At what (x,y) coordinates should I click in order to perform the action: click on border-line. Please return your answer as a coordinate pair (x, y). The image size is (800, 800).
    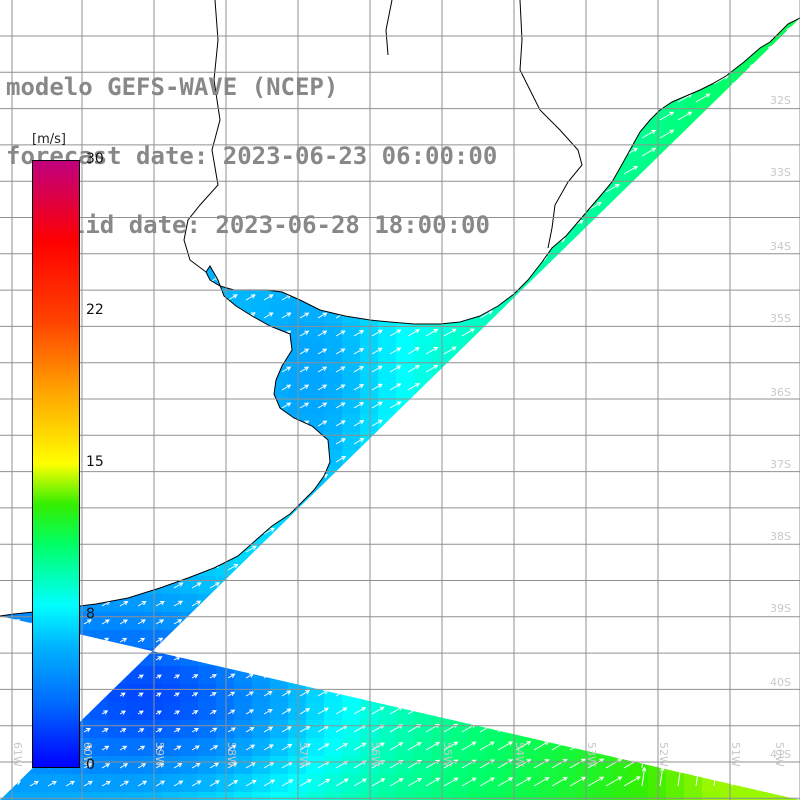
    Looking at the image, I should click on (202, 136).